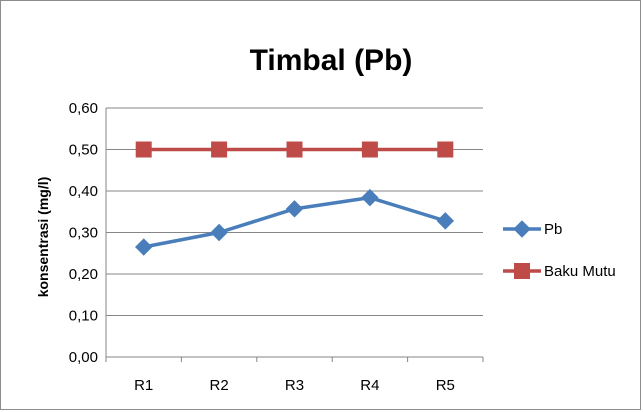  I want to click on legend-item: Pb, so click(532, 229).